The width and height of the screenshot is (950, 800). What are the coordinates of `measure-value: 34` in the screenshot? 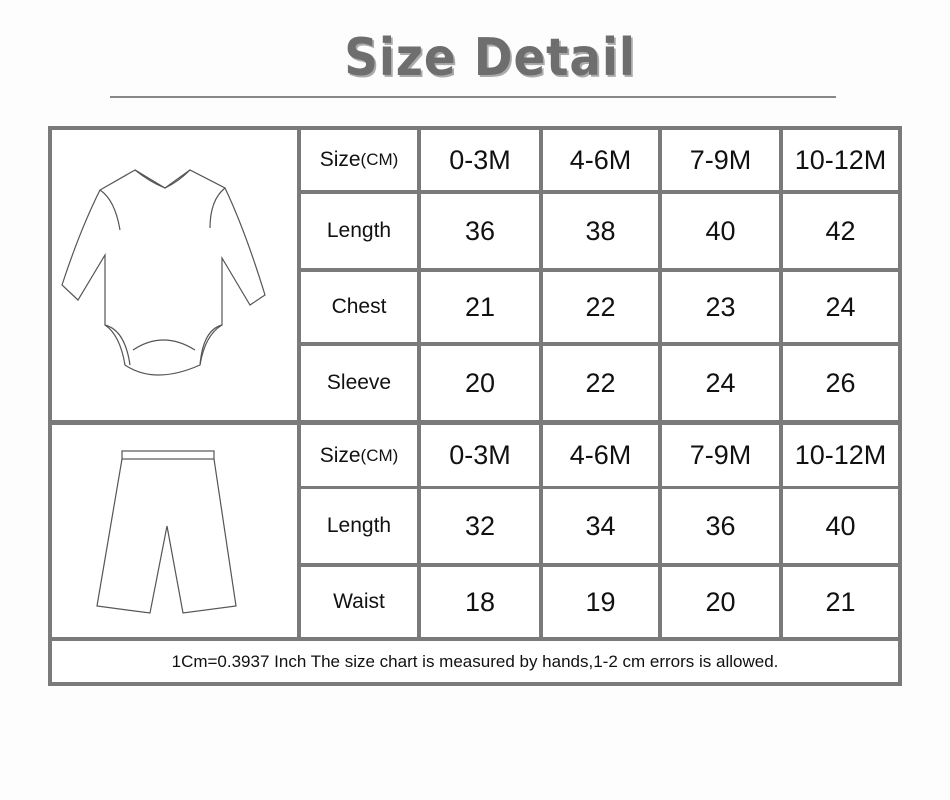 It's located at (600, 526).